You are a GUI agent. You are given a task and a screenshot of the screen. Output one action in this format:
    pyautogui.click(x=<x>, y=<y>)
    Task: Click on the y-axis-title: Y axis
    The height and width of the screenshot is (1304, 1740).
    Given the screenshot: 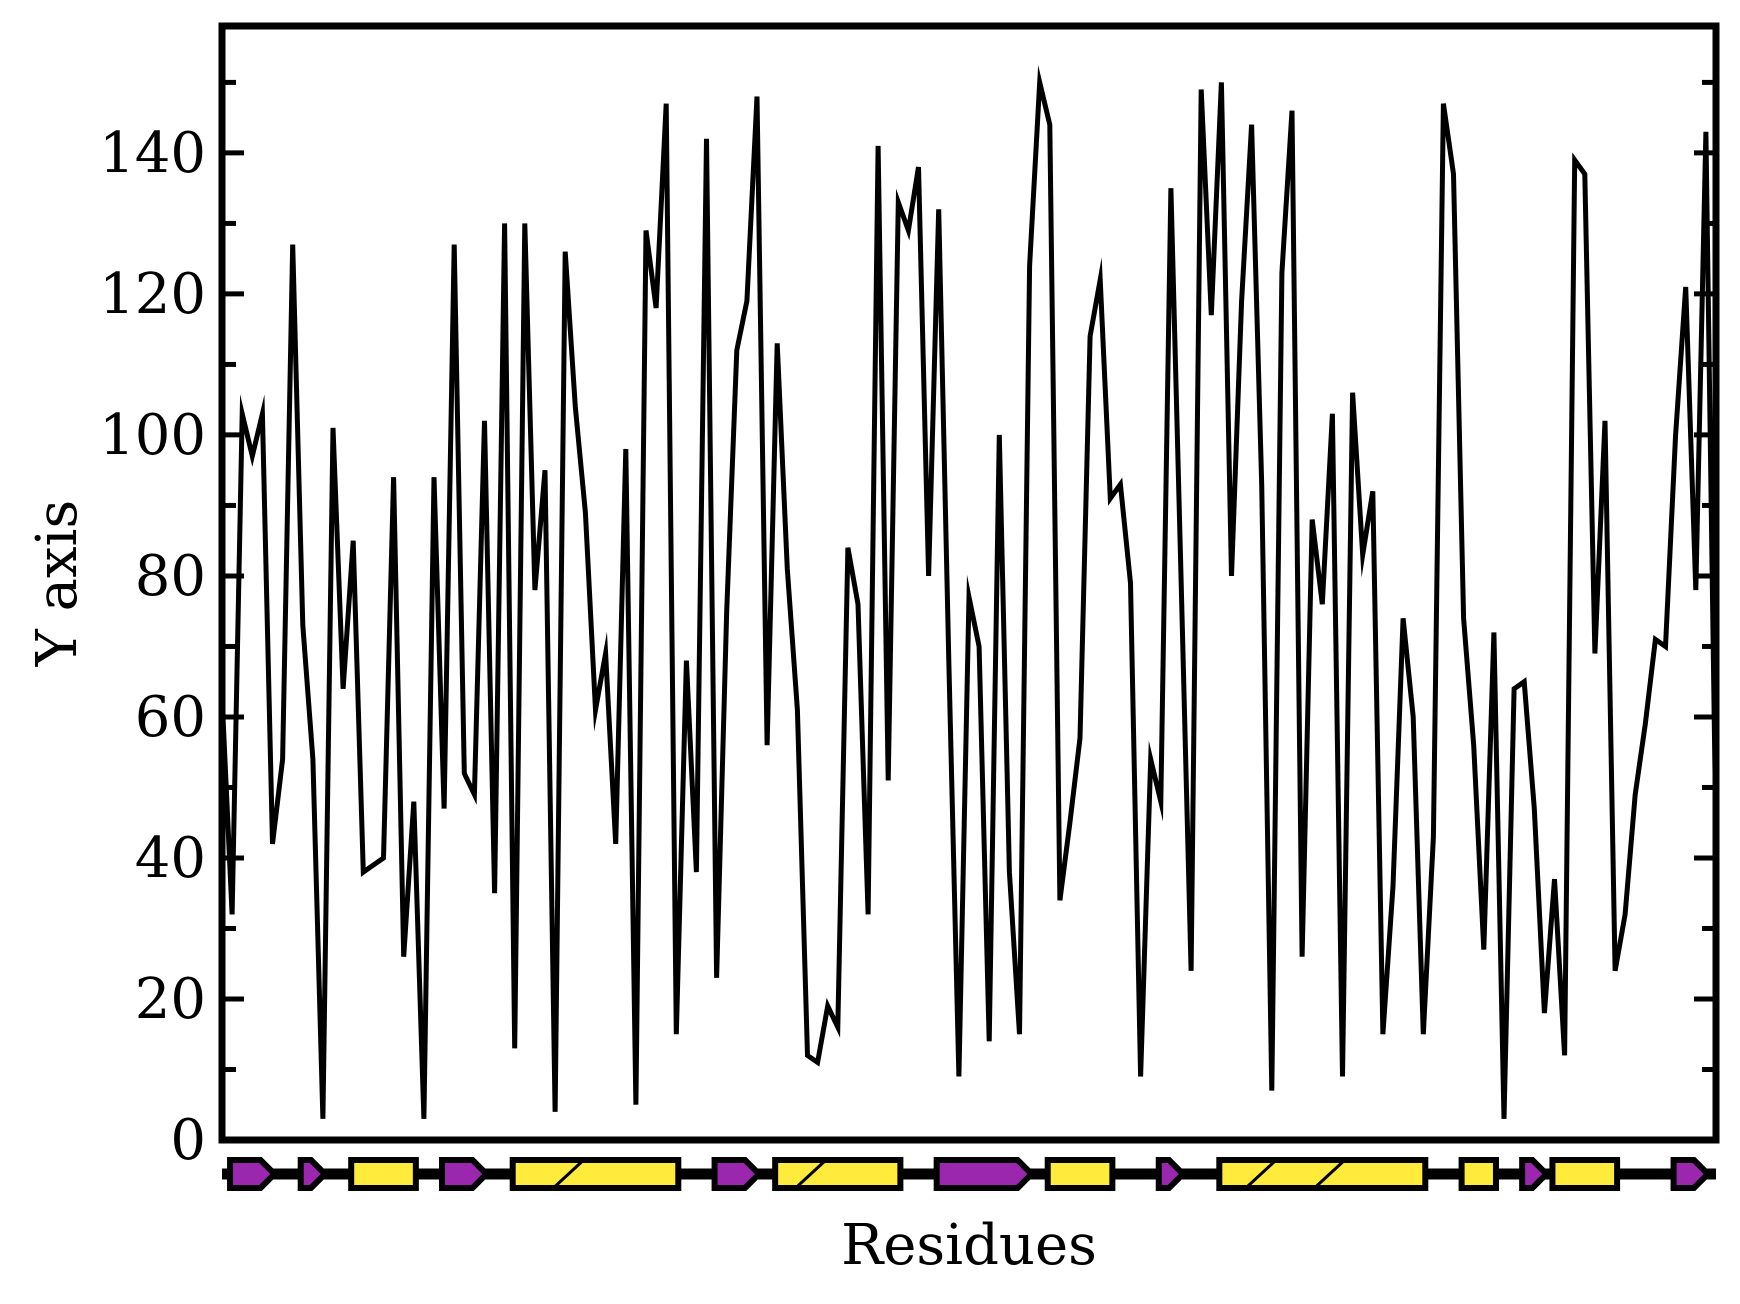 What is the action you would take?
    pyautogui.click(x=57, y=583)
    